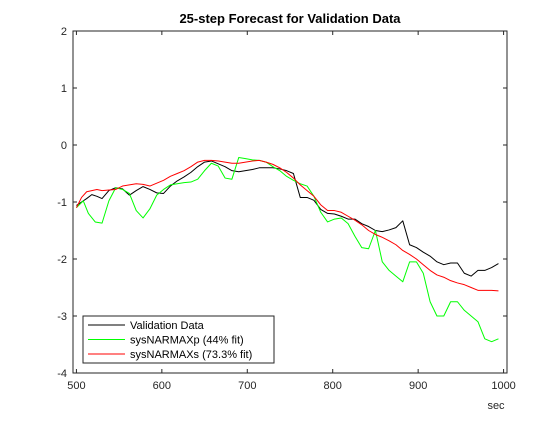  I want to click on chart-title: 25-step Forecast for Validation Data, so click(290, 18).